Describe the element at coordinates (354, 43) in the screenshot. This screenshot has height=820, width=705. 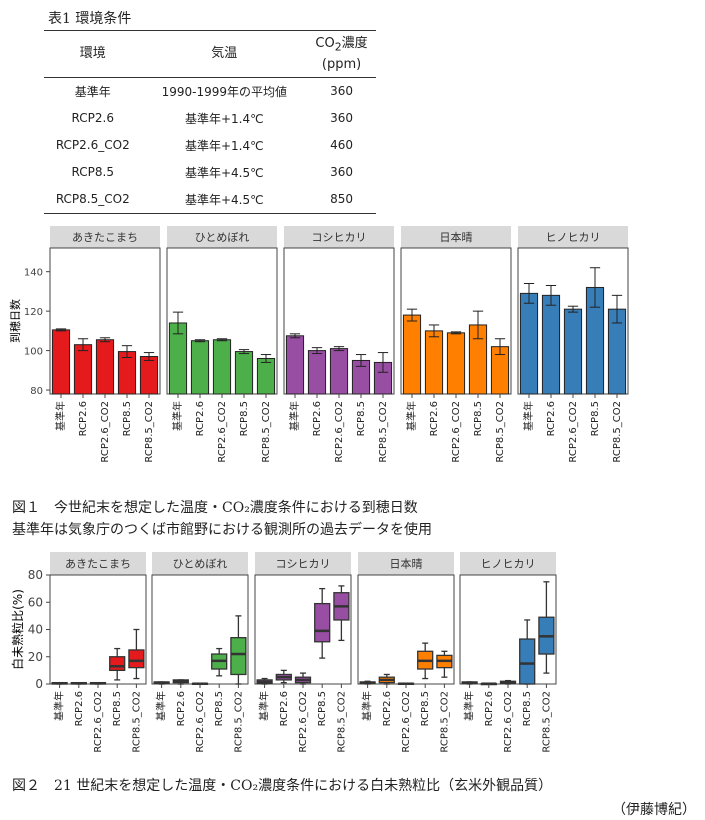
I see `co2-label-b: 濃度` at that location.